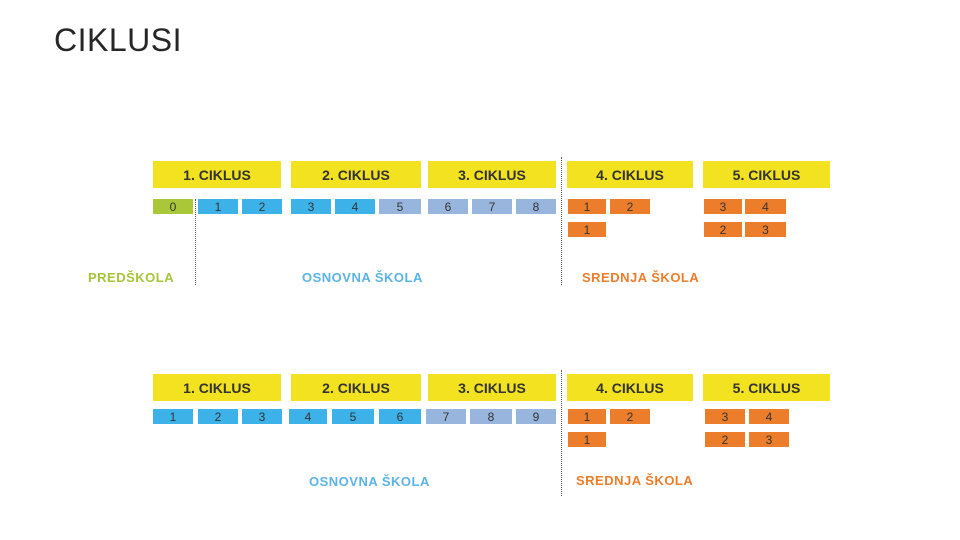 This screenshot has width=960, height=540. Describe the element at coordinates (173, 206) in the screenshot. I see `grade-cell: 0` at that location.